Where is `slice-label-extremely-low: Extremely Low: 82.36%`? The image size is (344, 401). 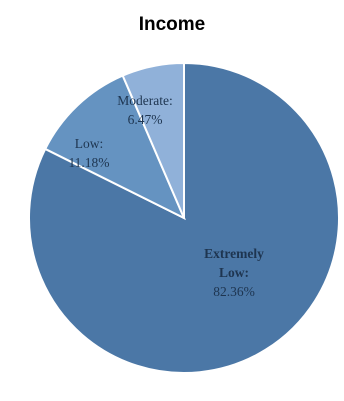
slice-label-extremely-low: Extremely Low: 82.36% is located at coordinates (234, 272).